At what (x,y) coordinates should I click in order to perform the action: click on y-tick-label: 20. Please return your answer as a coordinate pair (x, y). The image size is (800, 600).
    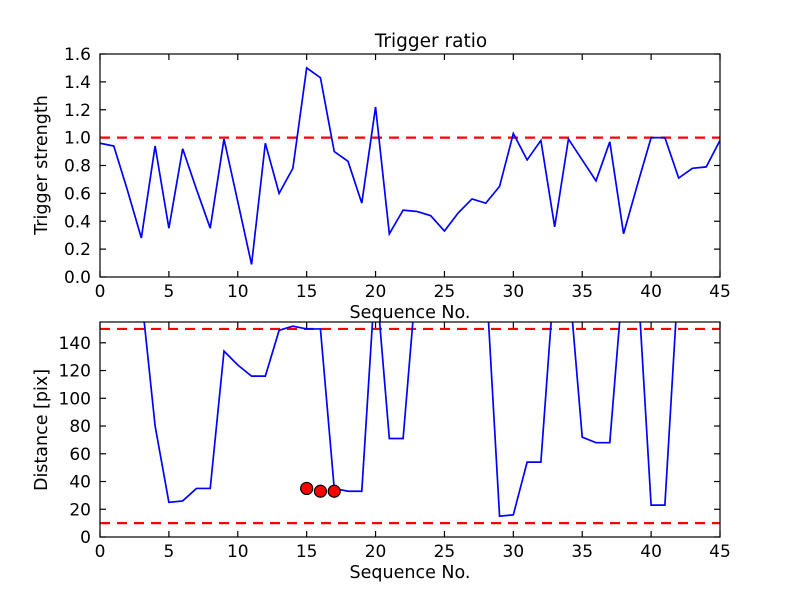
    Looking at the image, I should click on (80, 510).